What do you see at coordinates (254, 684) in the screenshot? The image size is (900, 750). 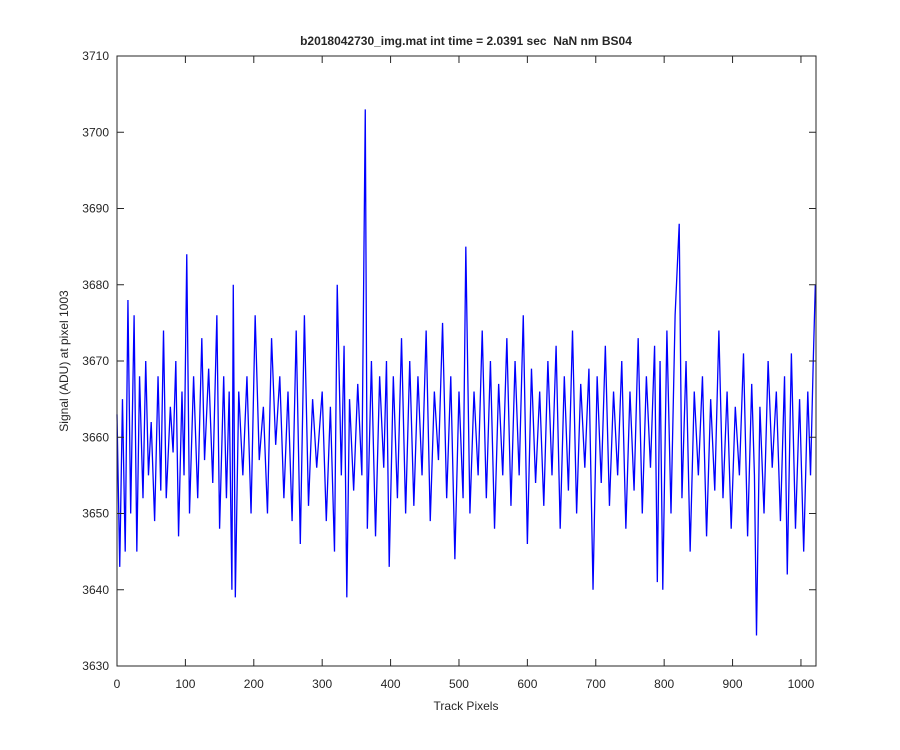 I see `x-tick-label: 200` at bounding box center [254, 684].